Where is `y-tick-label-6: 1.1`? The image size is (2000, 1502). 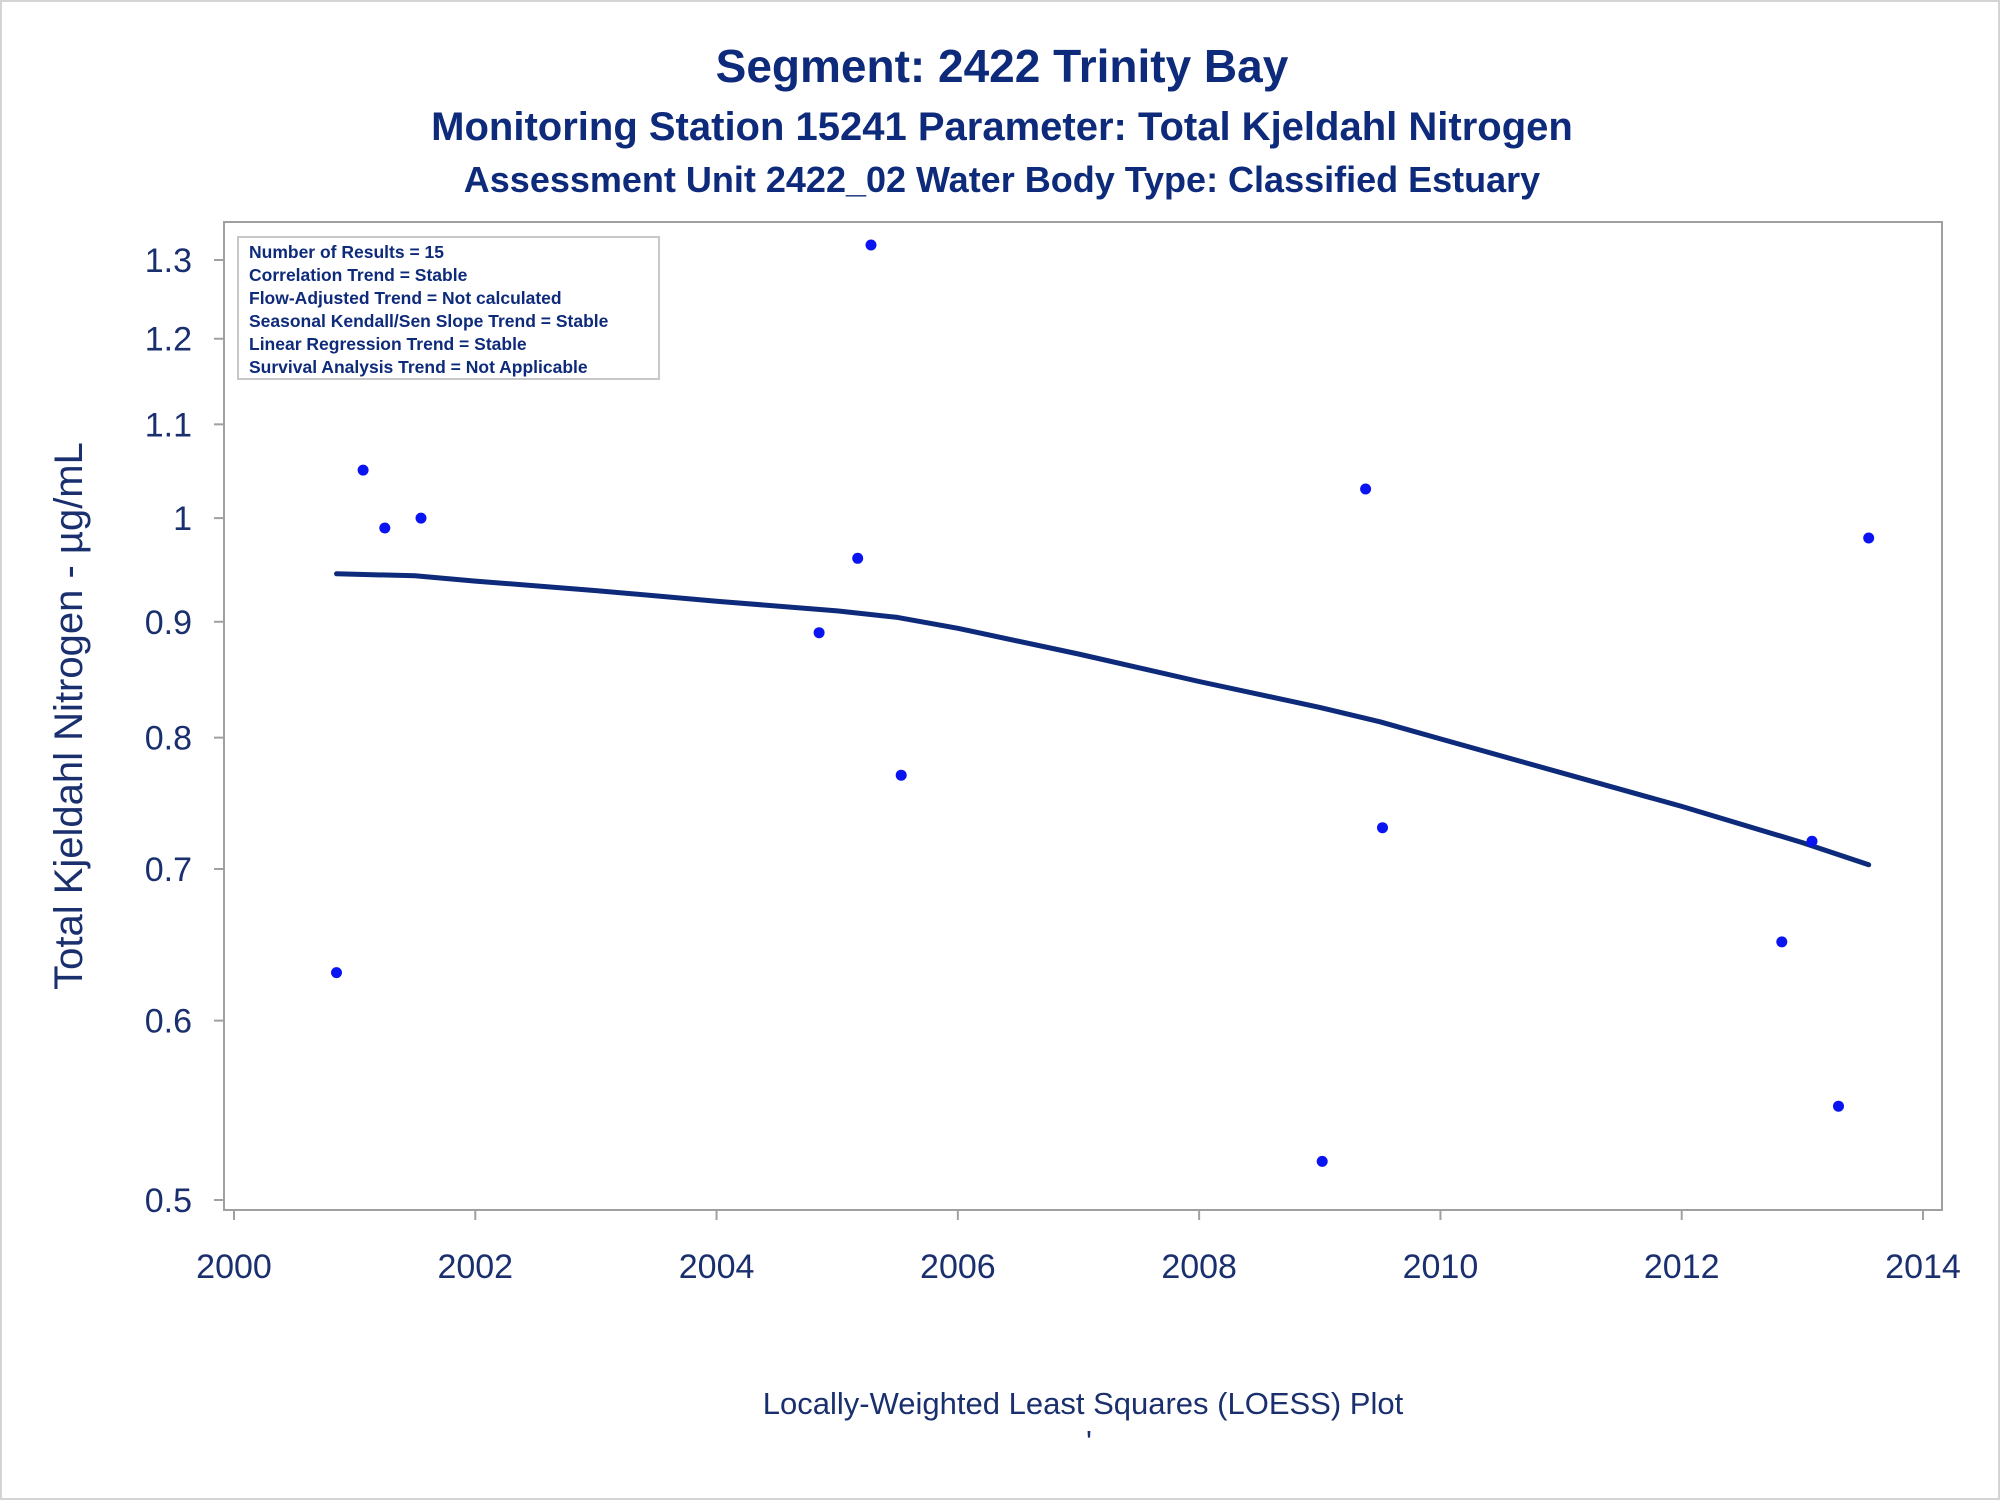 y-tick-label-6: 1.1 is located at coordinates (168, 425).